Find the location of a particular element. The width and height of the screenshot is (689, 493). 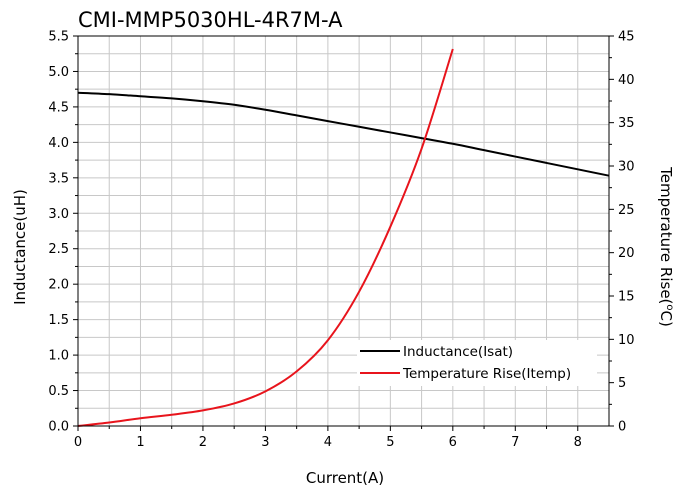

legend-bg is located at coordinates (477, 363).